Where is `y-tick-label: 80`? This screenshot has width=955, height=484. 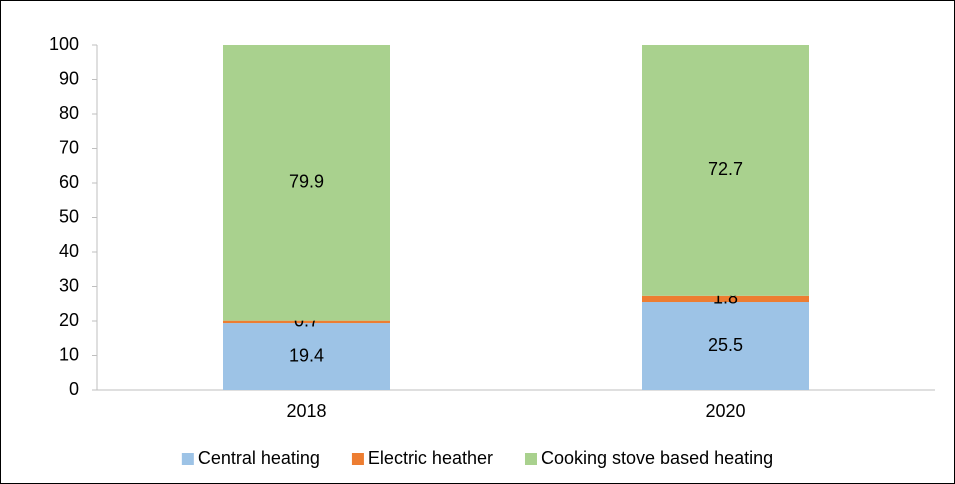 y-tick-label: 80 is located at coordinates (69, 113).